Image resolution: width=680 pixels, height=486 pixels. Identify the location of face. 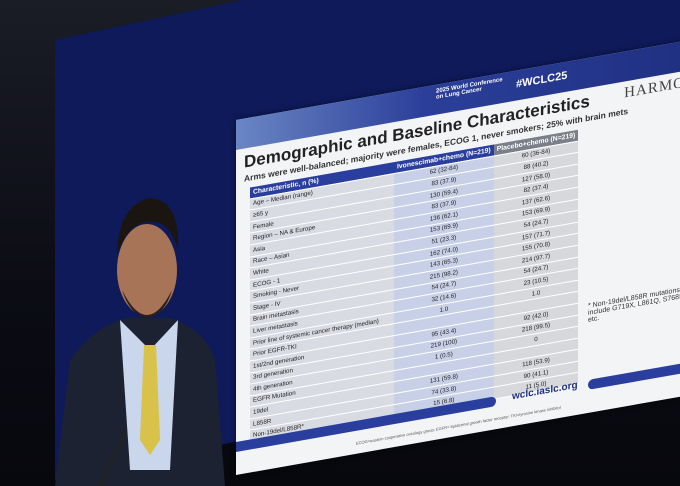
(147, 270).